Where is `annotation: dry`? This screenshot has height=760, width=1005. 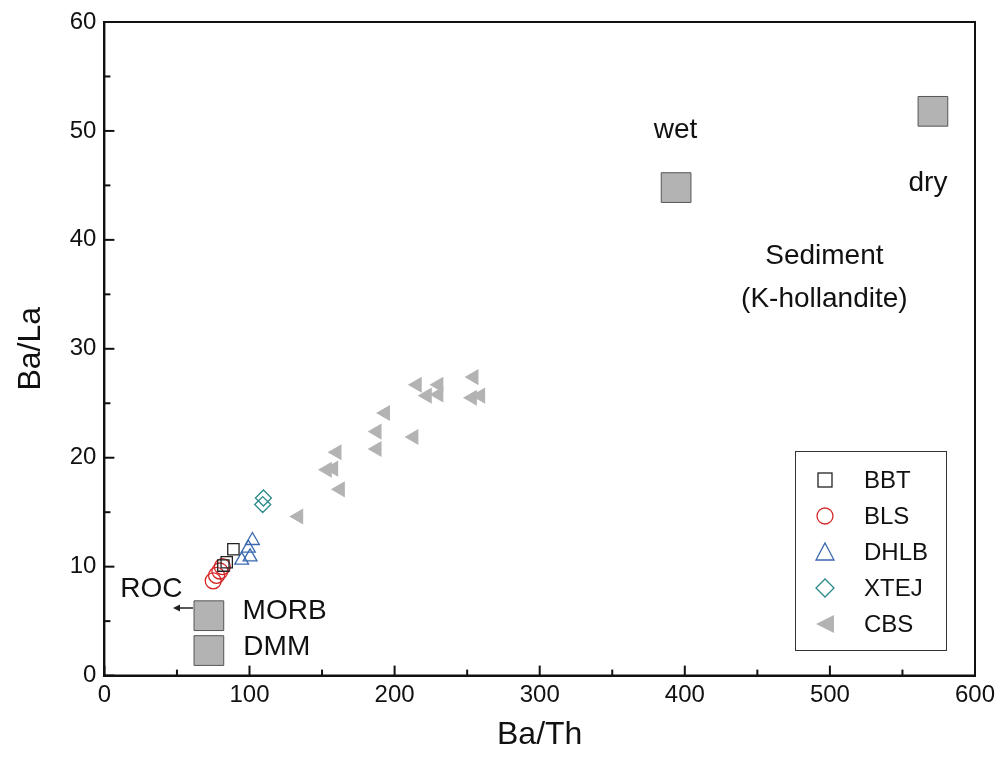 annotation: dry is located at coordinates (928, 181).